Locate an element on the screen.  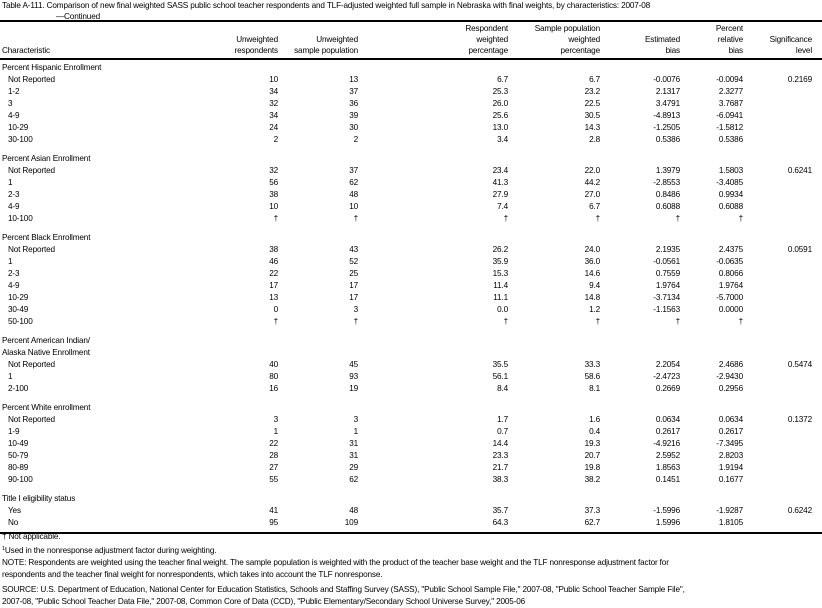
section-label: Title I eligibility status is located at coordinates (39, 498).